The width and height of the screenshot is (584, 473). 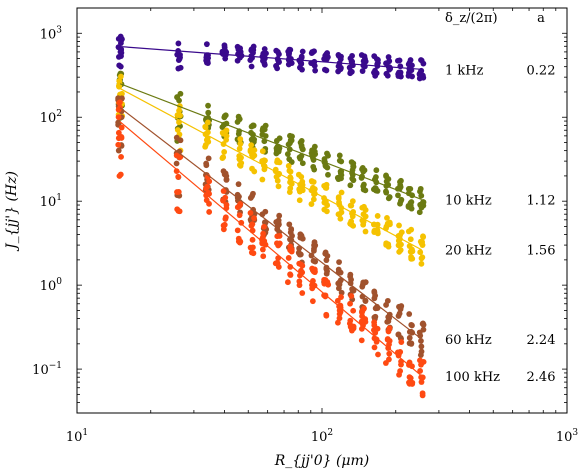 What do you see at coordinates (541, 377) in the screenshot?
I see `series-exponent: 2.46` at bounding box center [541, 377].